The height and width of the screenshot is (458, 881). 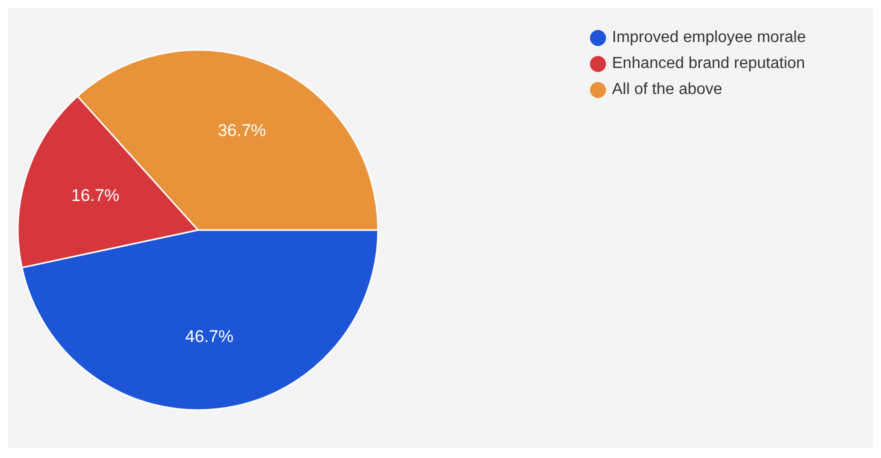 I want to click on legend-label: All of the above, so click(x=667, y=89).